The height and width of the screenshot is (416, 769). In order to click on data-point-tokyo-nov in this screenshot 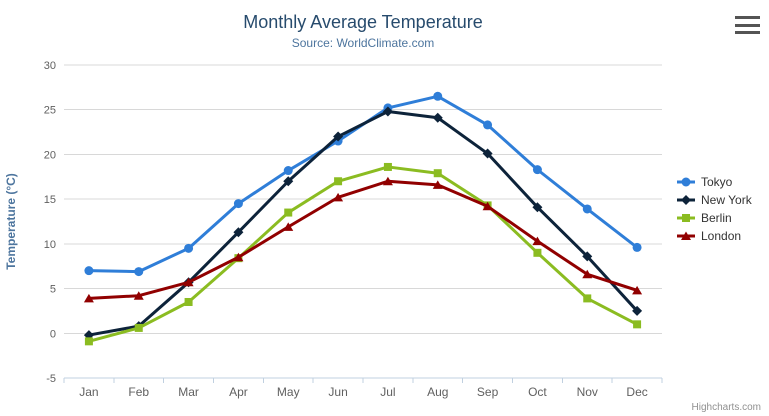, I will do `click(587, 209)`.